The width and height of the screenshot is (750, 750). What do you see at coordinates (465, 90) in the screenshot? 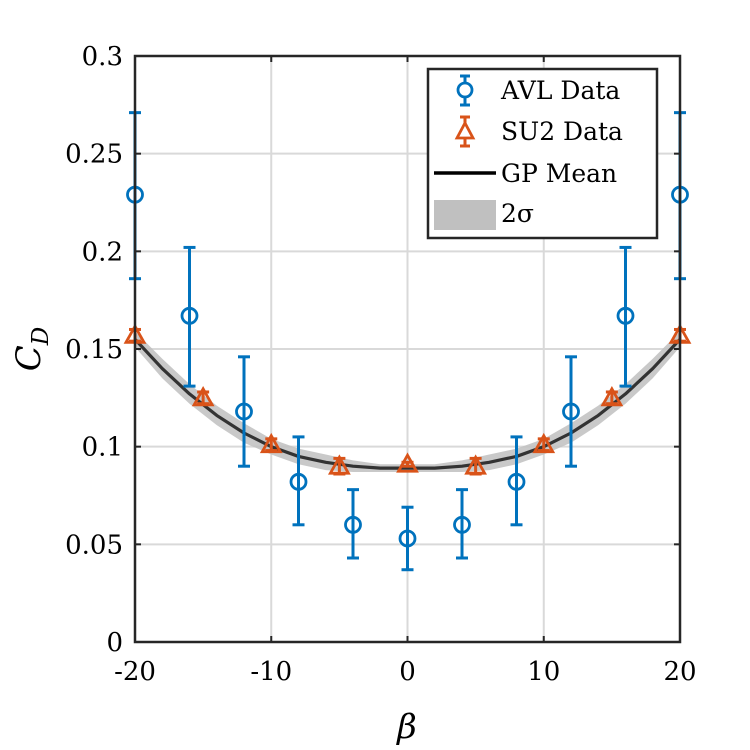
I see `legend-avl-marker` at bounding box center [465, 90].